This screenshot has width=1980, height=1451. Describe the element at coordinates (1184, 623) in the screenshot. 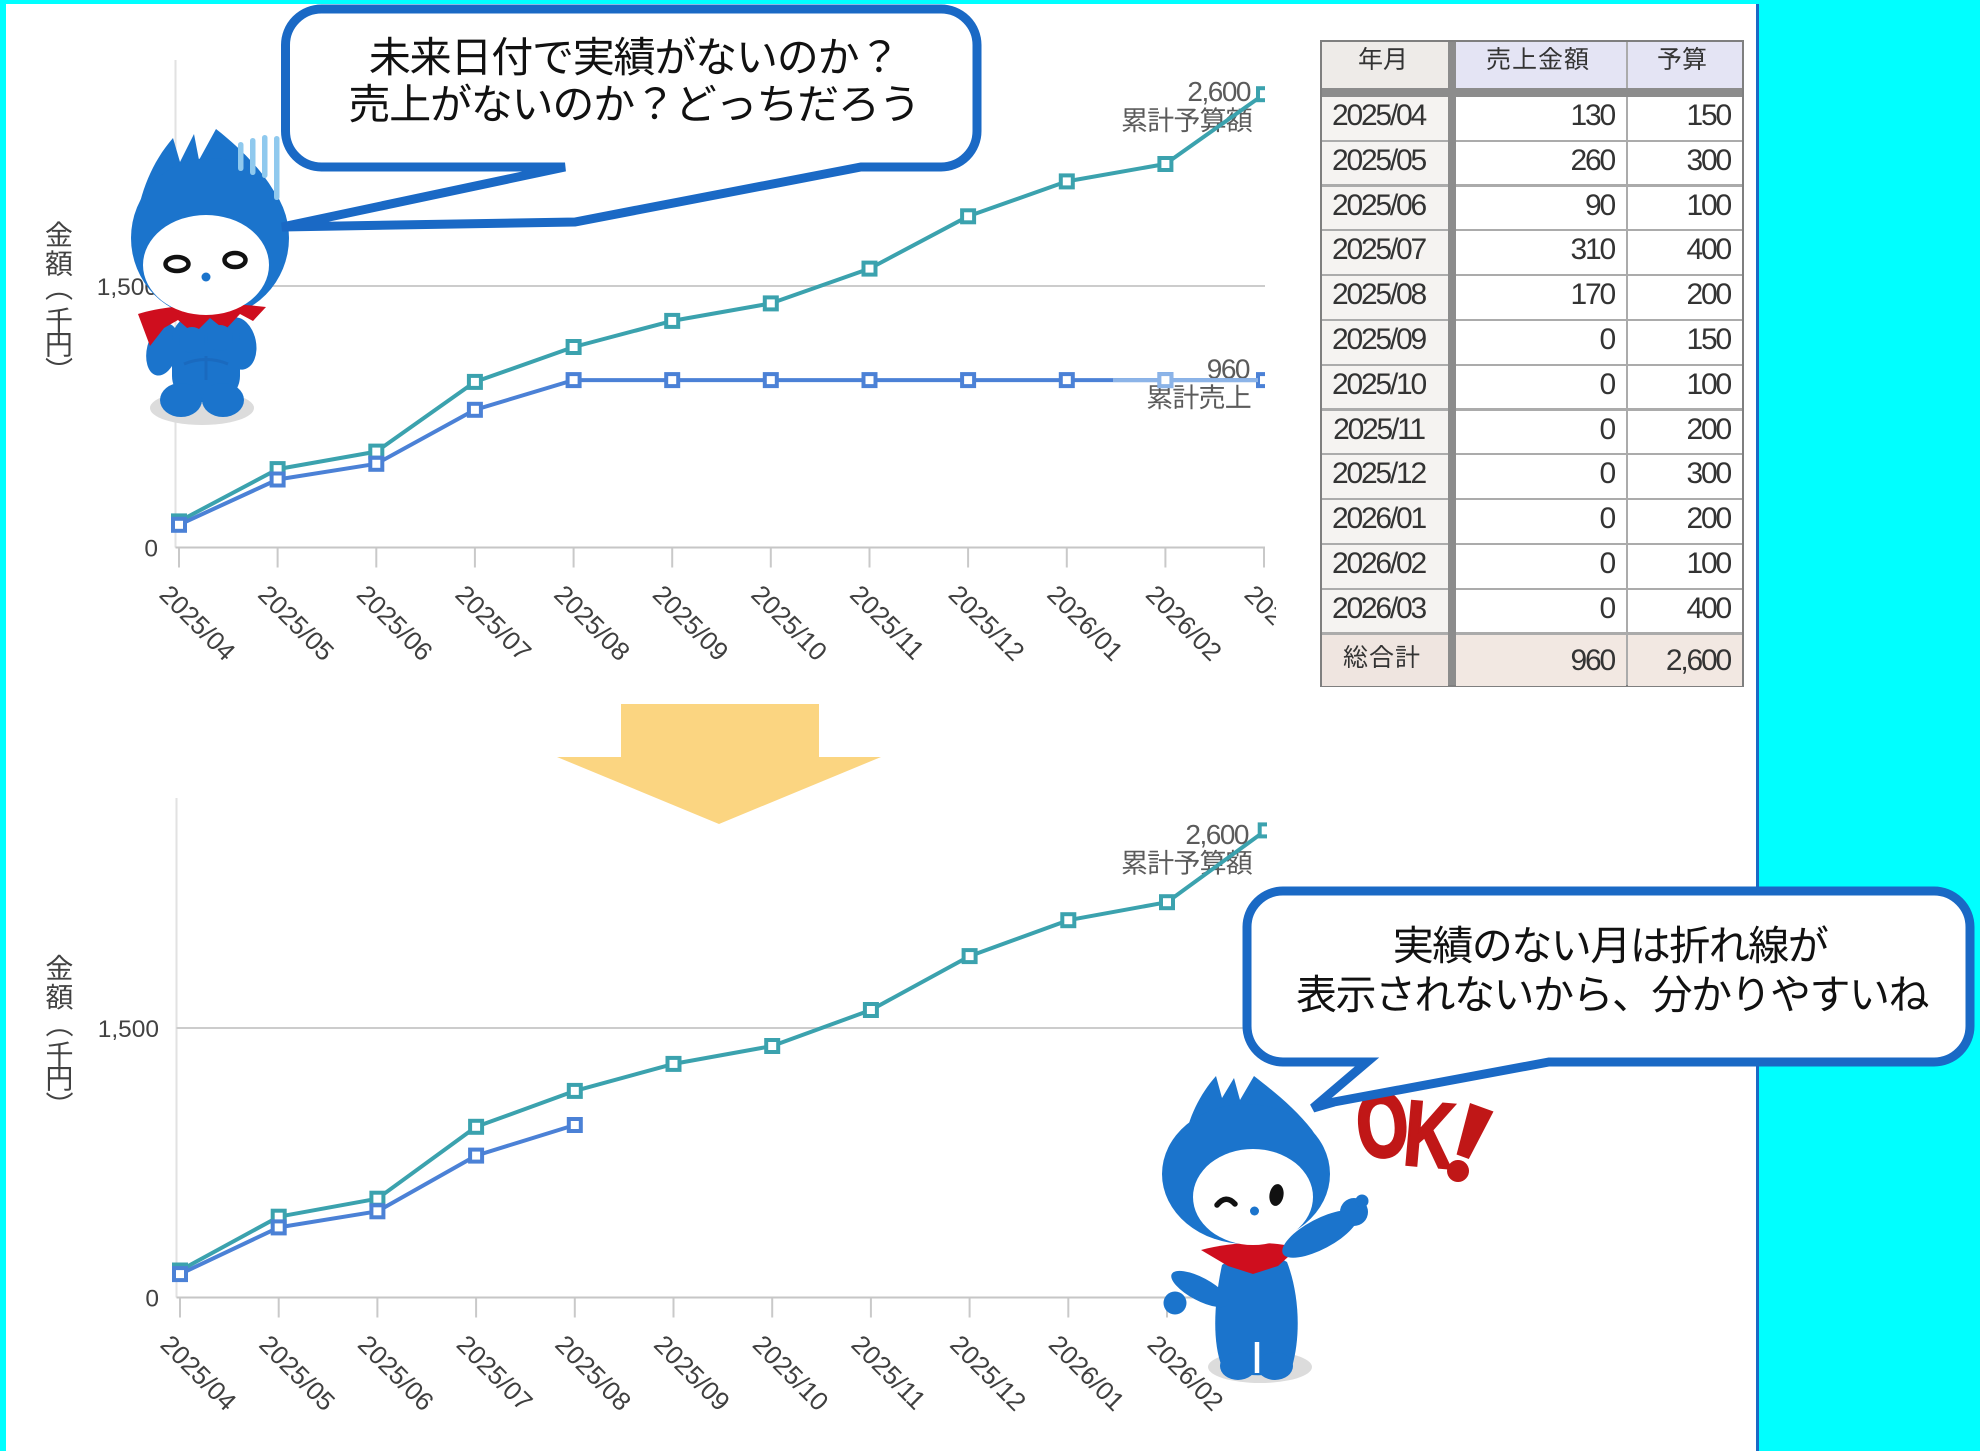

I see `svg-text: 2026/02` at that location.